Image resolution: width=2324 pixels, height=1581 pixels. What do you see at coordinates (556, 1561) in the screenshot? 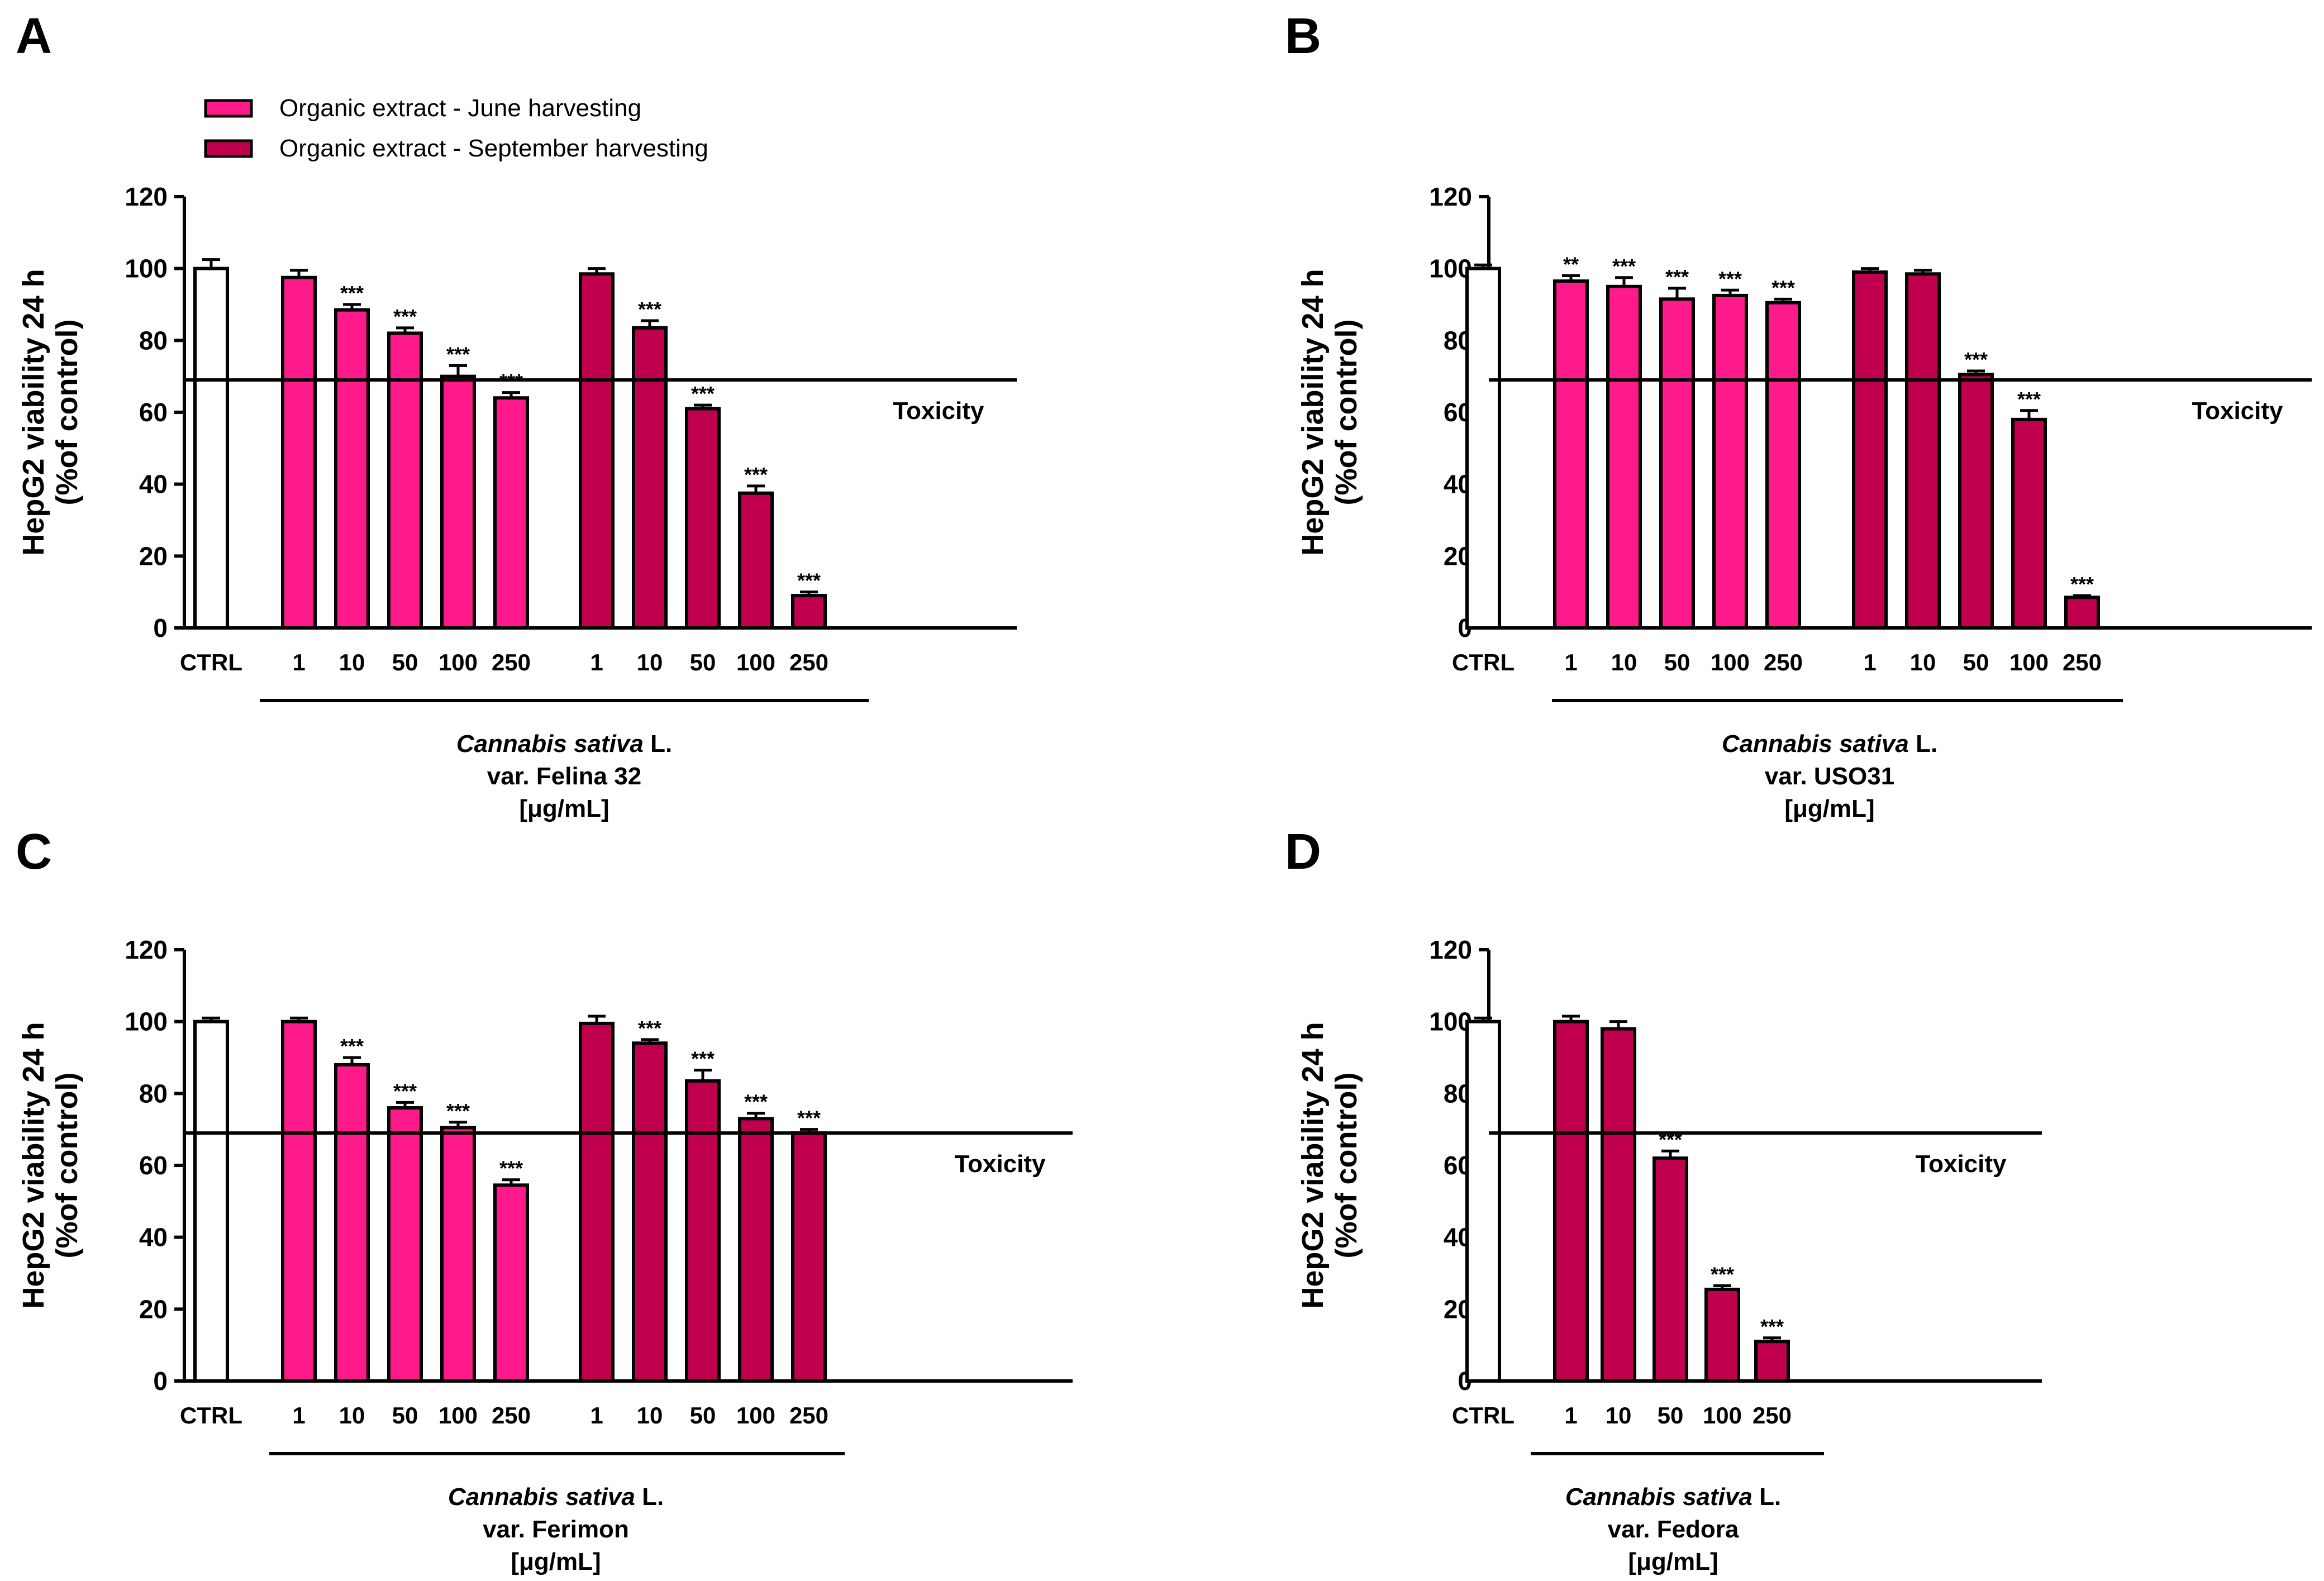
I see `group-label-unit: [μg/mL]` at bounding box center [556, 1561].